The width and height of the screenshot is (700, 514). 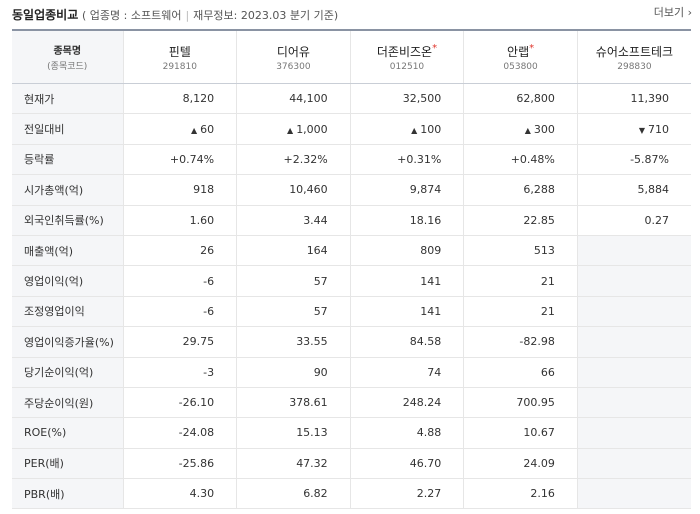 I want to click on company-code: 012510, so click(x=407, y=66).